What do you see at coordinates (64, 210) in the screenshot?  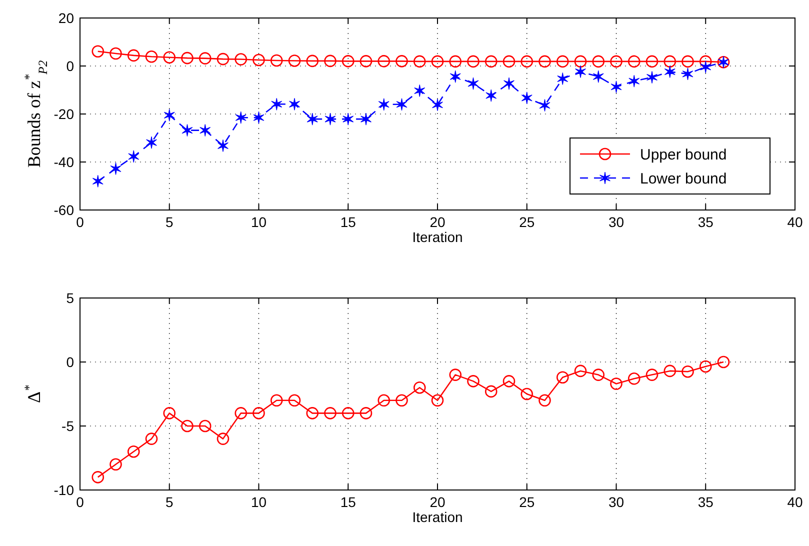 I see `y-tick-label: -60` at bounding box center [64, 210].